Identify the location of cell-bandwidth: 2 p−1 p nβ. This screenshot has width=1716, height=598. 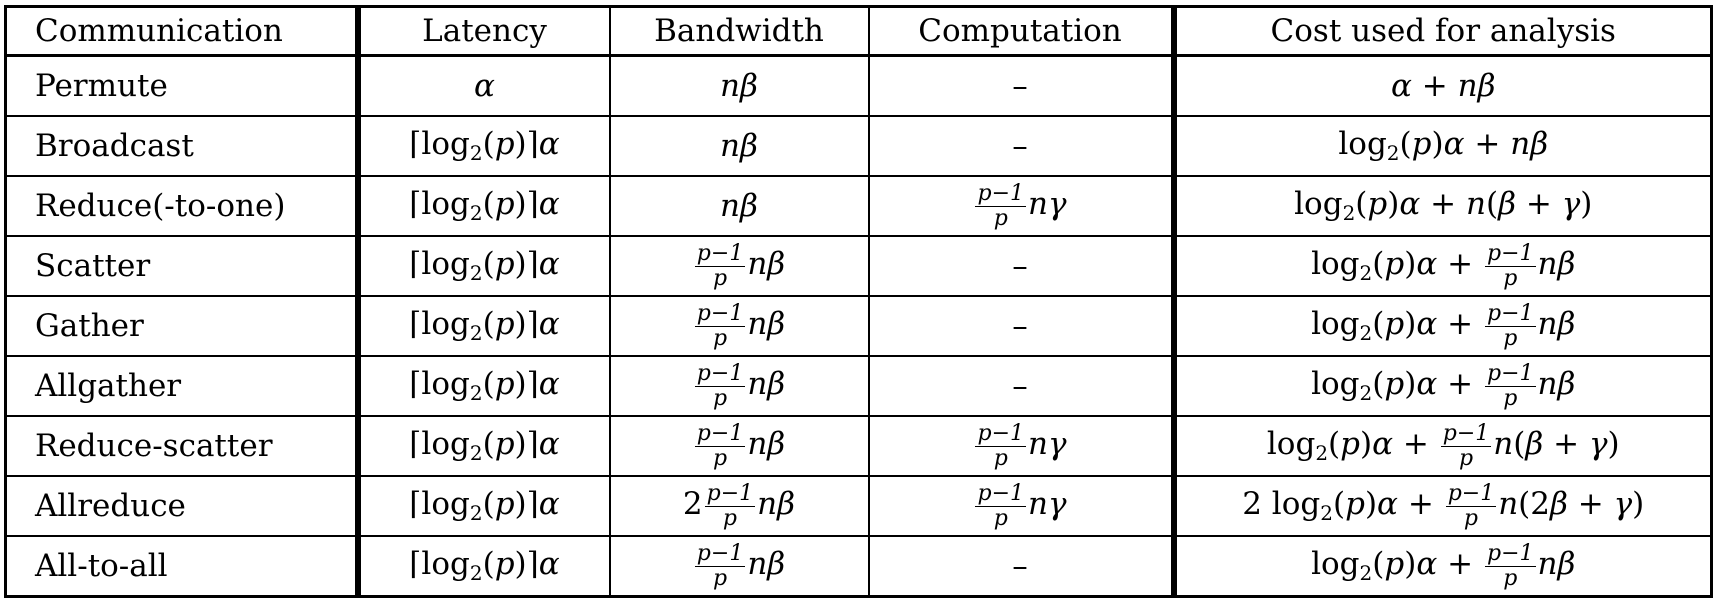
(739, 506).